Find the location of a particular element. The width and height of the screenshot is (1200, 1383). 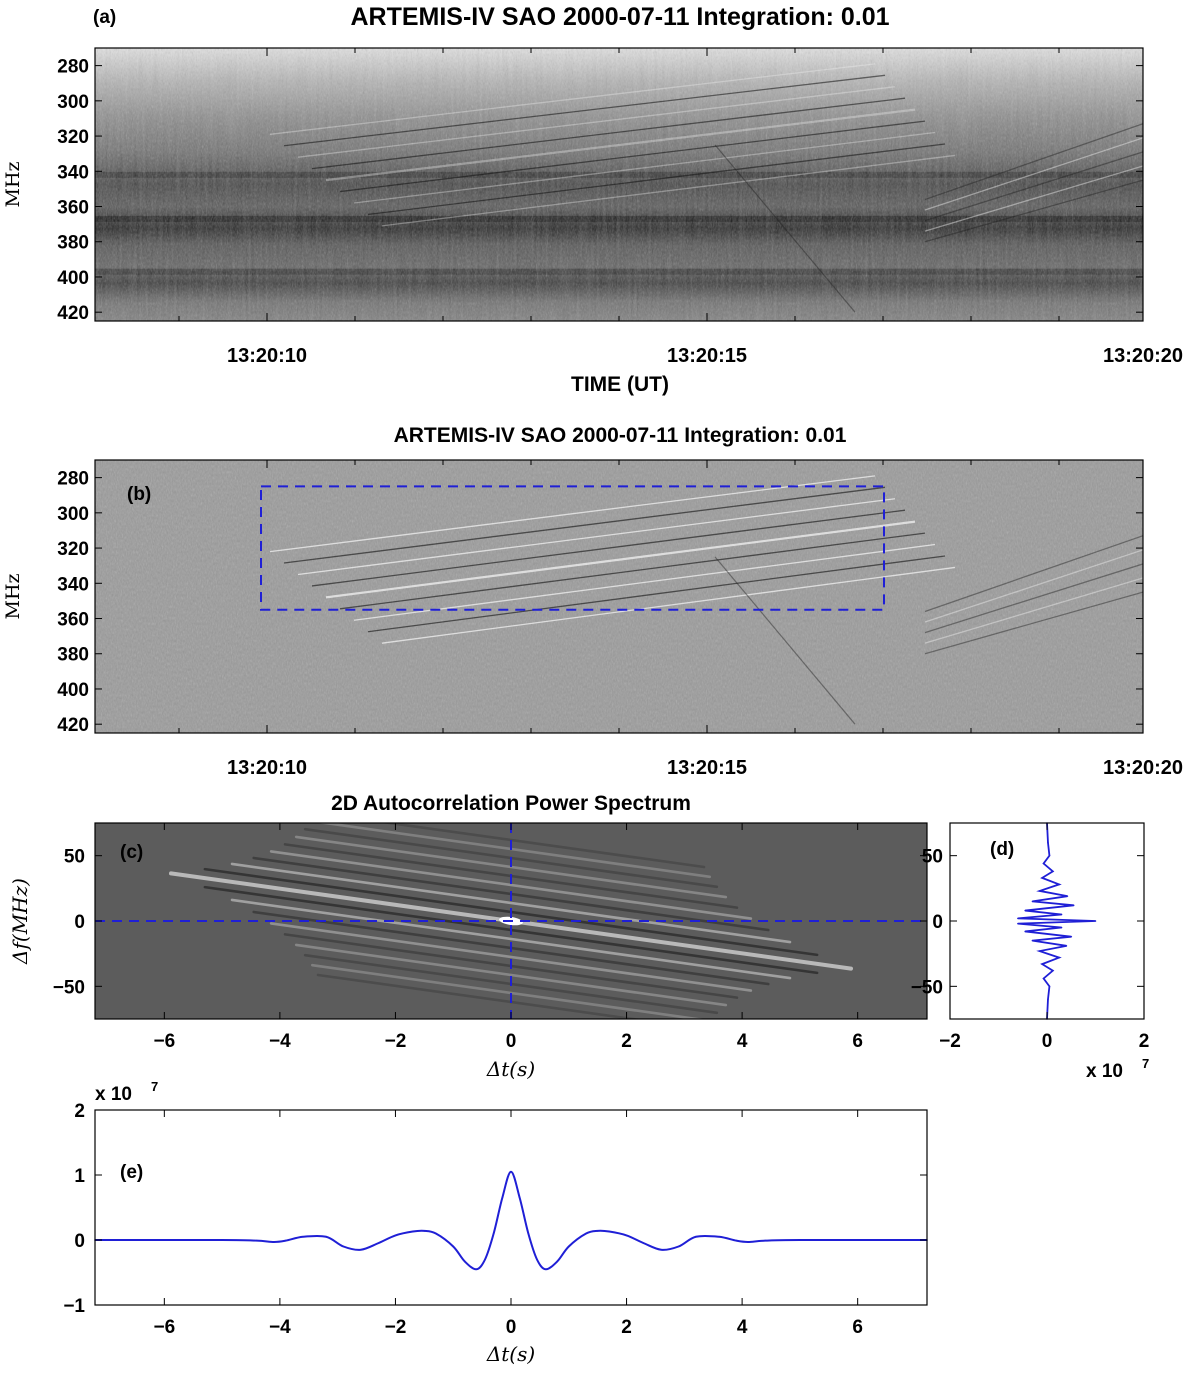

x-tick-label: −6 is located at coordinates (164, 1327).